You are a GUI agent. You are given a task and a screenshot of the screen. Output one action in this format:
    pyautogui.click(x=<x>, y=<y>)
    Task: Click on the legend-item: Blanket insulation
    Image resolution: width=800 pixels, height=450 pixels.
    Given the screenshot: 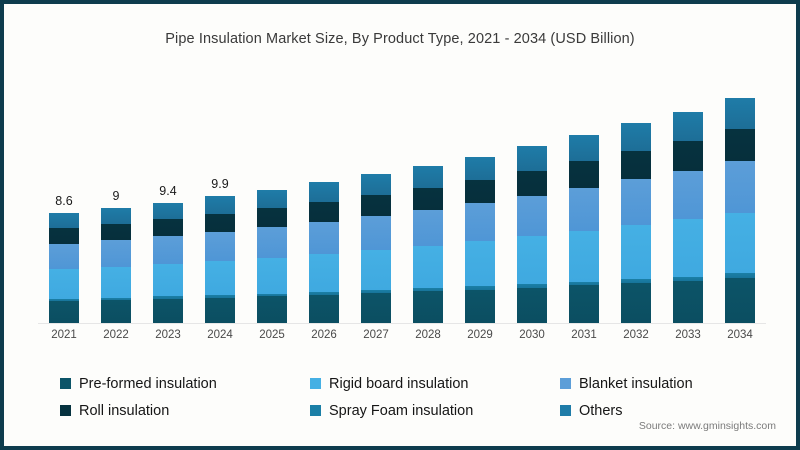 What is the action you would take?
    pyautogui.click(x=655, y=384)
    